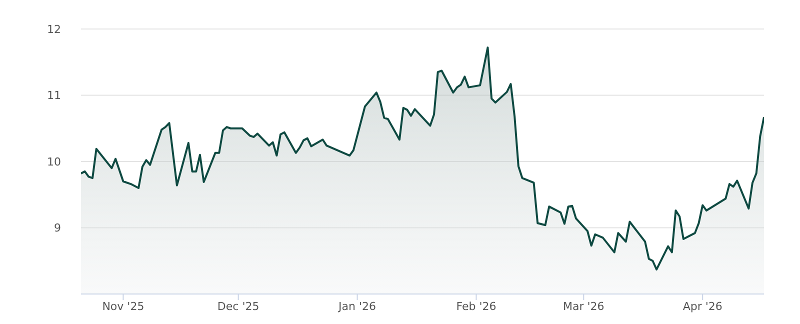 The height and width of the screenshot is (324, 800). Describe the element at coordinates (238, 306) in the screenshot. I see `x-tick-label: Dec '25` at that location.